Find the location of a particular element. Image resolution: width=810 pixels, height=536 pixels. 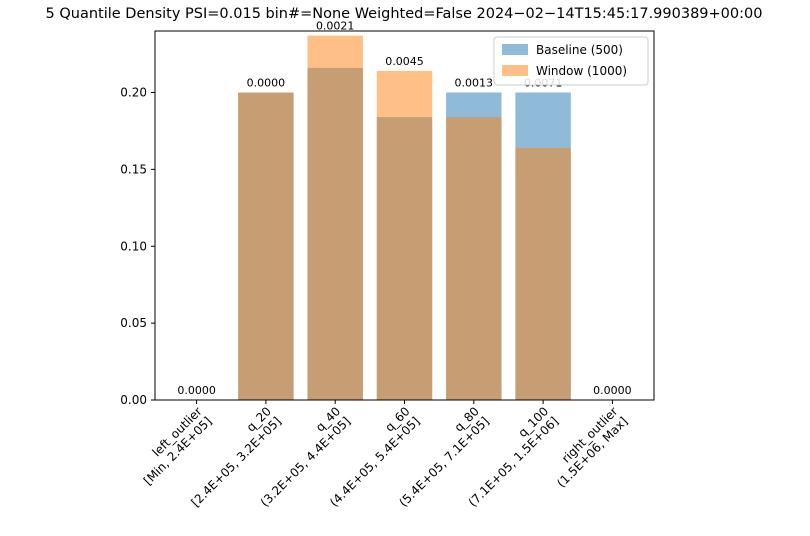

psi-label-q_40: 0.0021 is located at coordinates (335, 26).